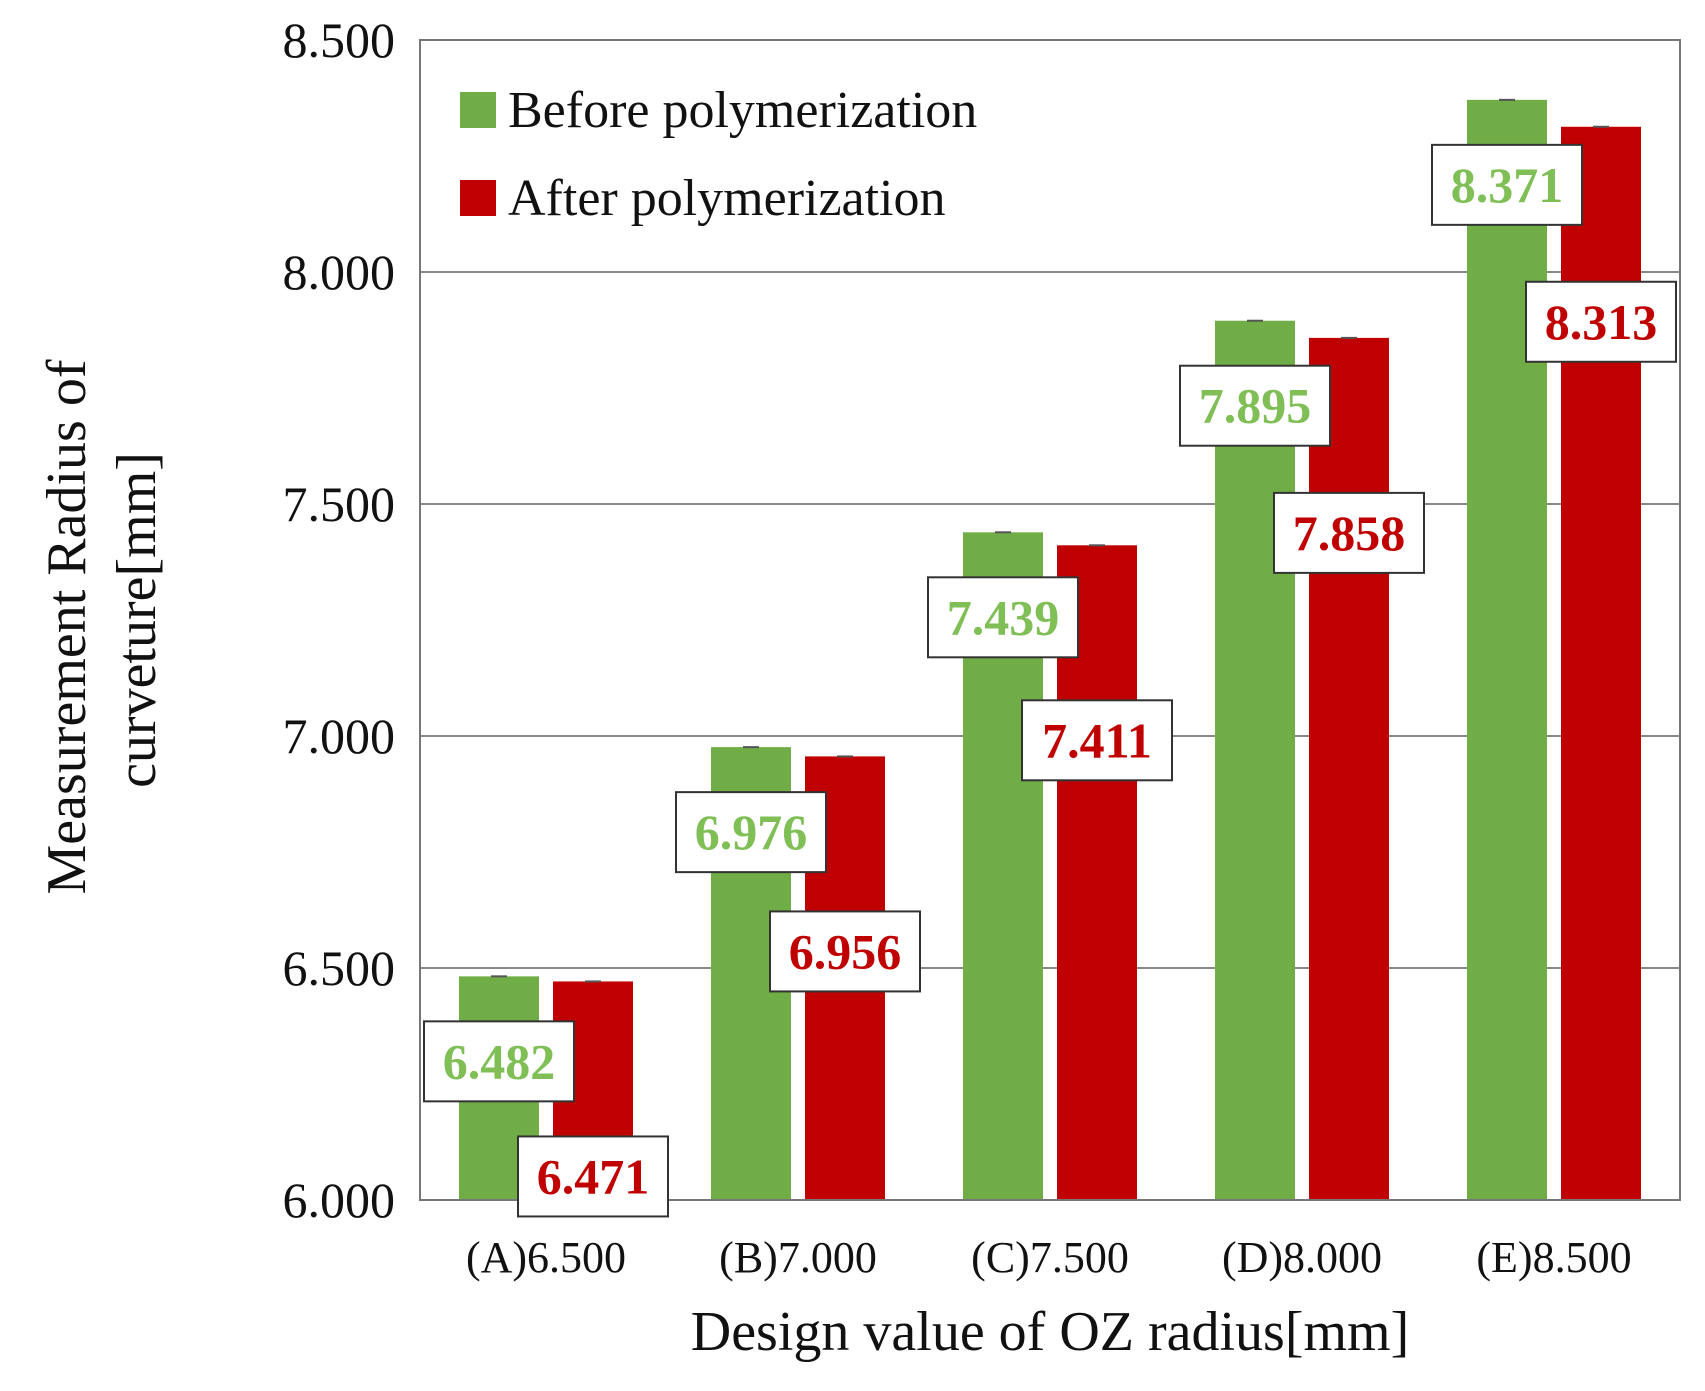 The image size is (1705, 1391). What do you see at coordinates (102, 620) in the screenshot?
I see `y-axis-title: Measurement Radius of curveture[mm]` at bounding box center [102, 620].